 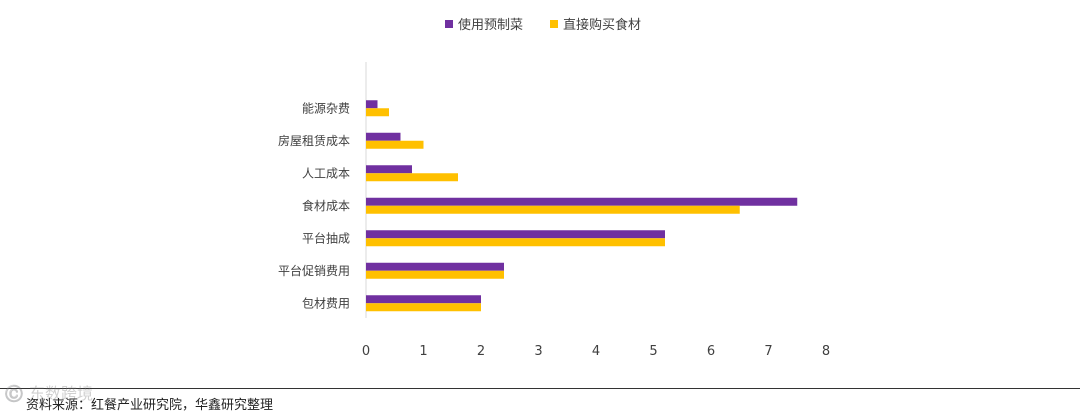 What do you see at coordinates (366, 351) in the screenshot?
I see `x-tick-label: 0` at bounding box center [366, 351].